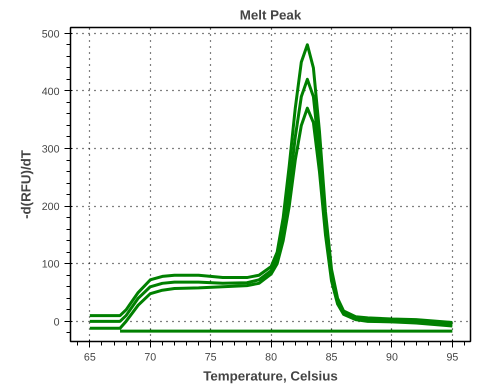 The height and width of the screenshot is (386, 500). Describe the element at coordinates (210, 358) in the screenshot. I see `x-tick-label: 75` at that location.